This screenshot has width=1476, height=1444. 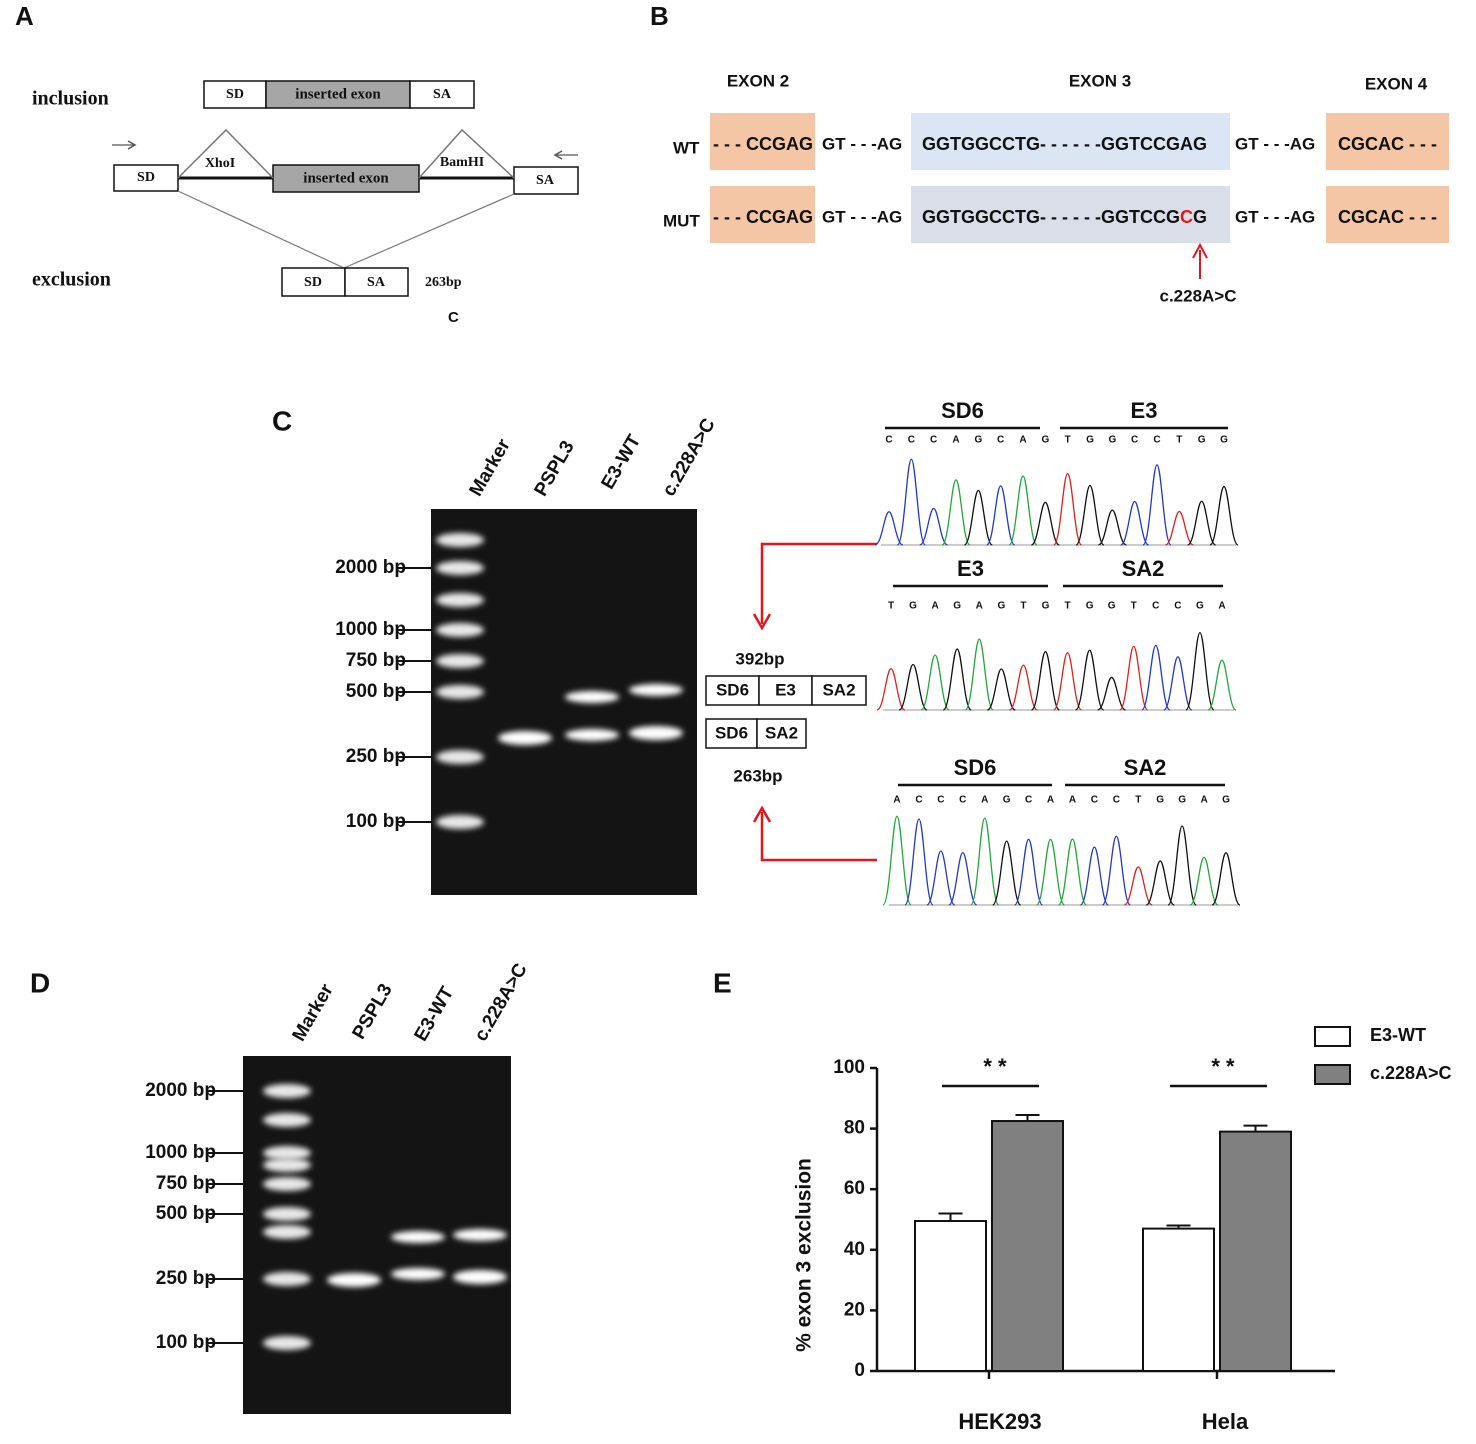 I want to click on y-tick-label: 80, so click(x=854, y=1128).